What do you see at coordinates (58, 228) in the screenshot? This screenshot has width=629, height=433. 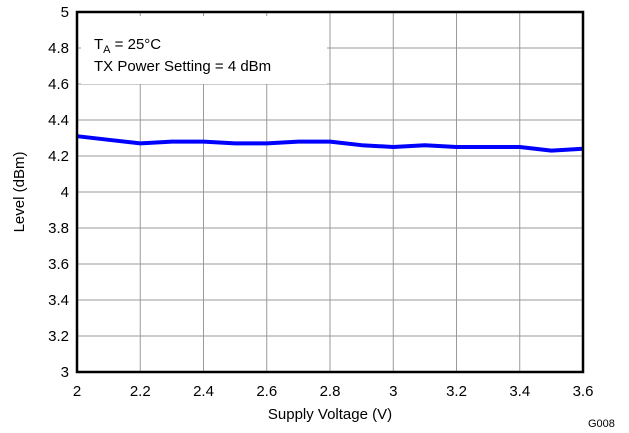 I see `y-tick-label: 3.8` at bounding box center [58, 228].